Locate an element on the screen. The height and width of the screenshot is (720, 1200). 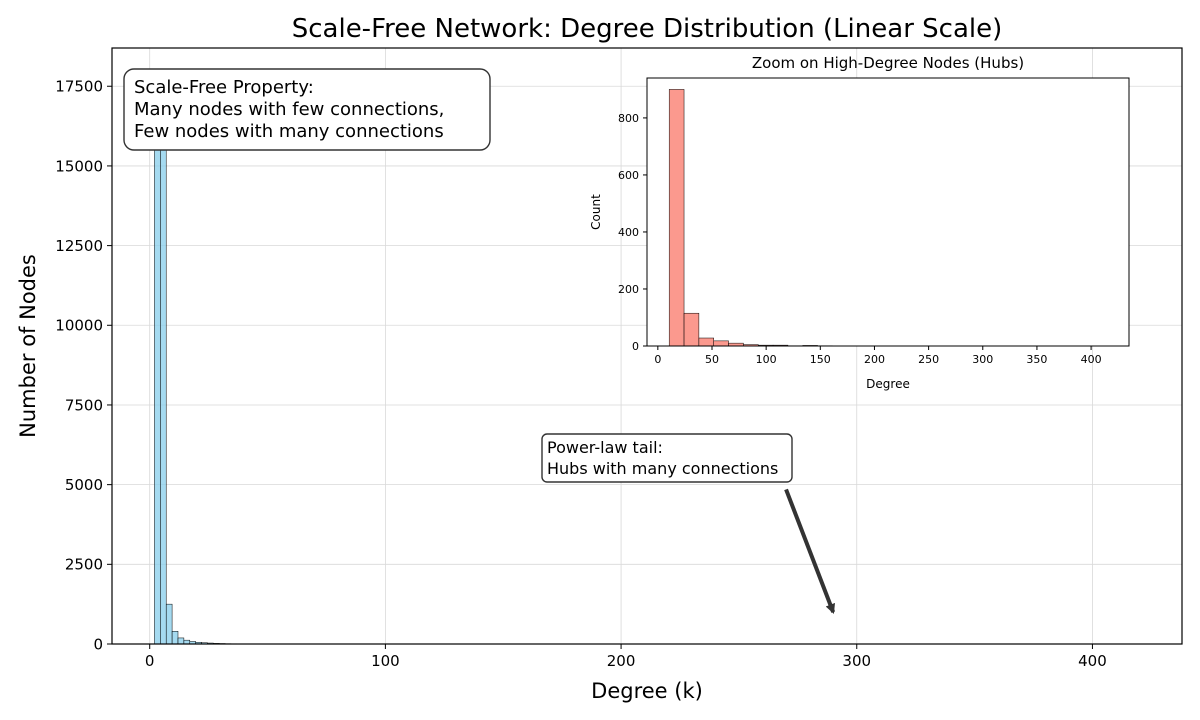
y-tick-label: 10000 is located at coordinates (79, 326).